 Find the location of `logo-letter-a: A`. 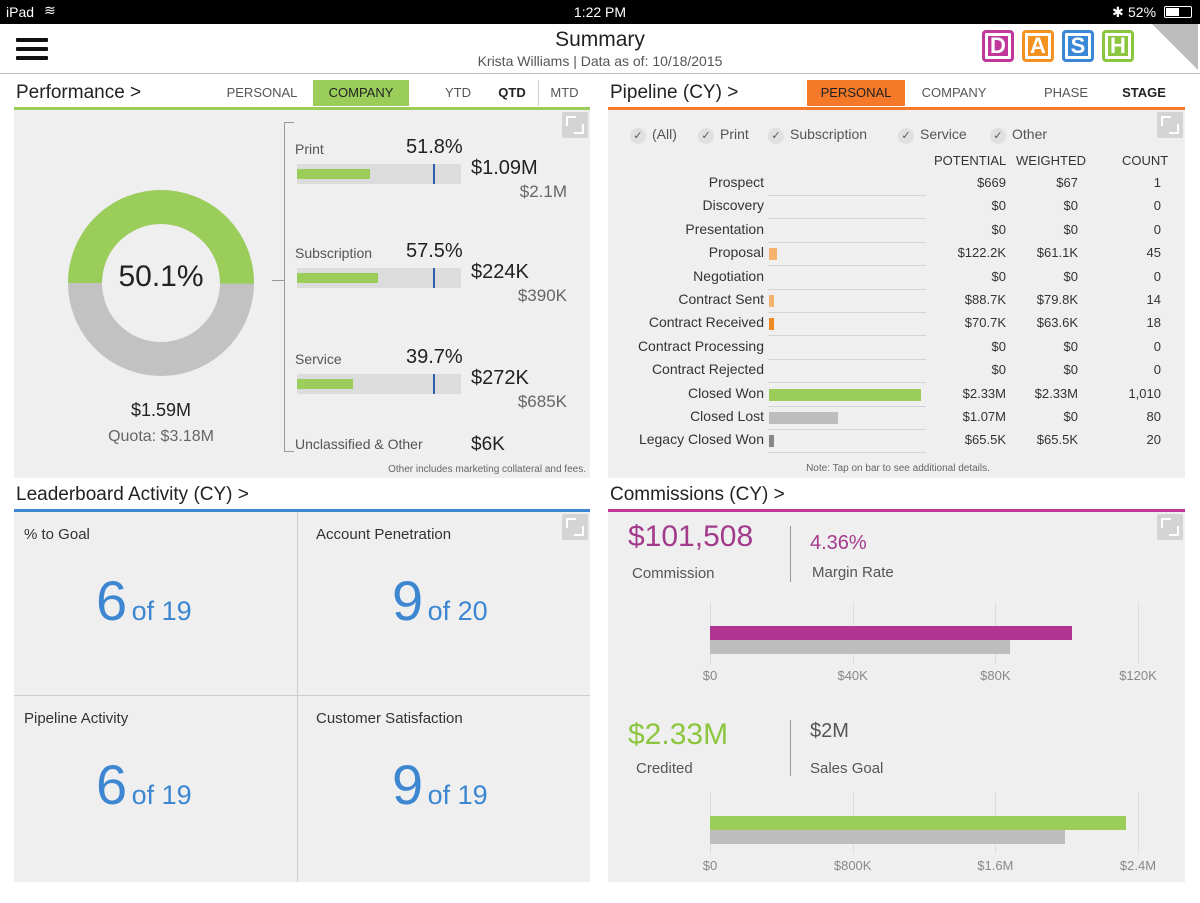

logo-letter-a: A is located at coordinates (1038, 46).